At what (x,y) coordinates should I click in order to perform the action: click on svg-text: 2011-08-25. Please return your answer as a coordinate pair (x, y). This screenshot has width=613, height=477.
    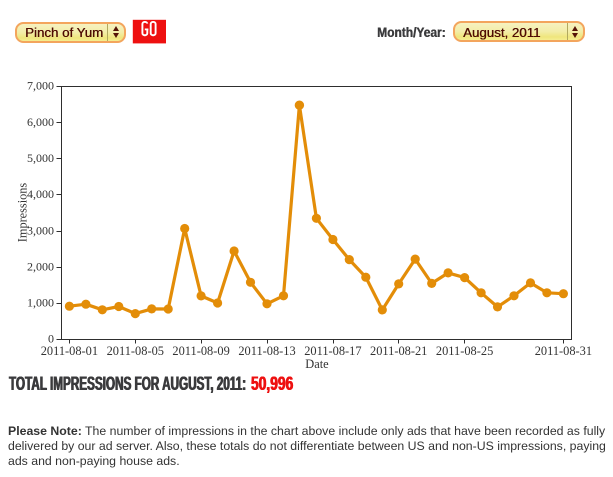
    Looking at the image, I should click on (464, 351).